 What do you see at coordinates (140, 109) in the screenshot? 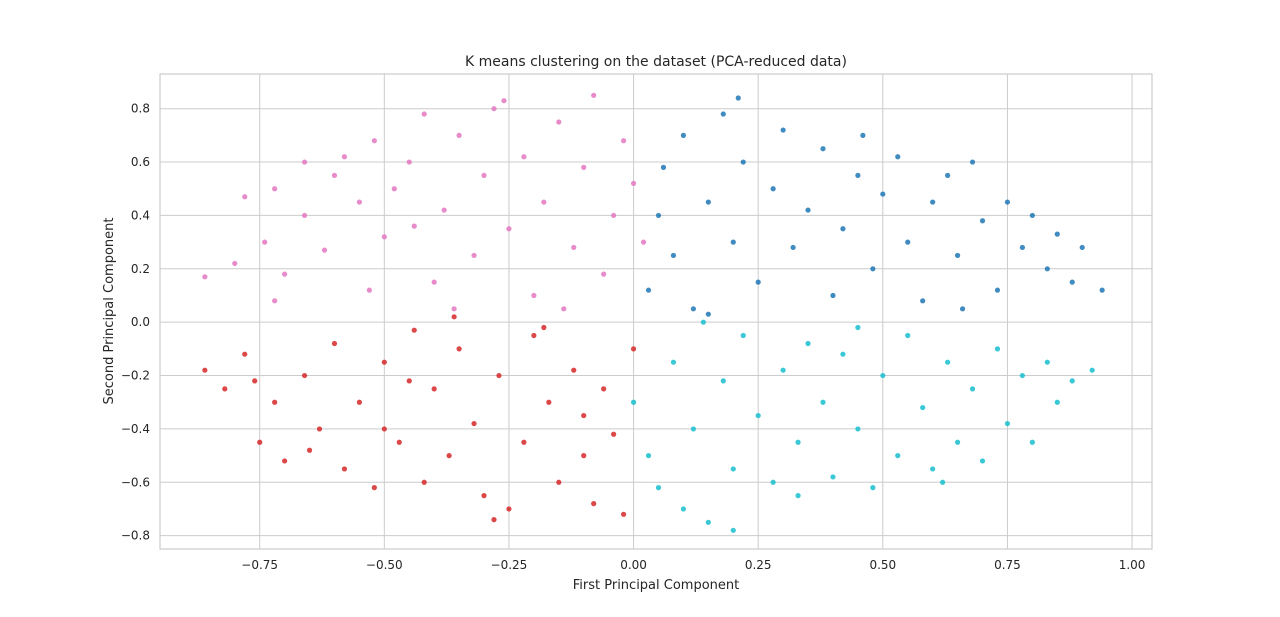
I see `y-tick-label: 0.8` at bounding box center [140, 109].